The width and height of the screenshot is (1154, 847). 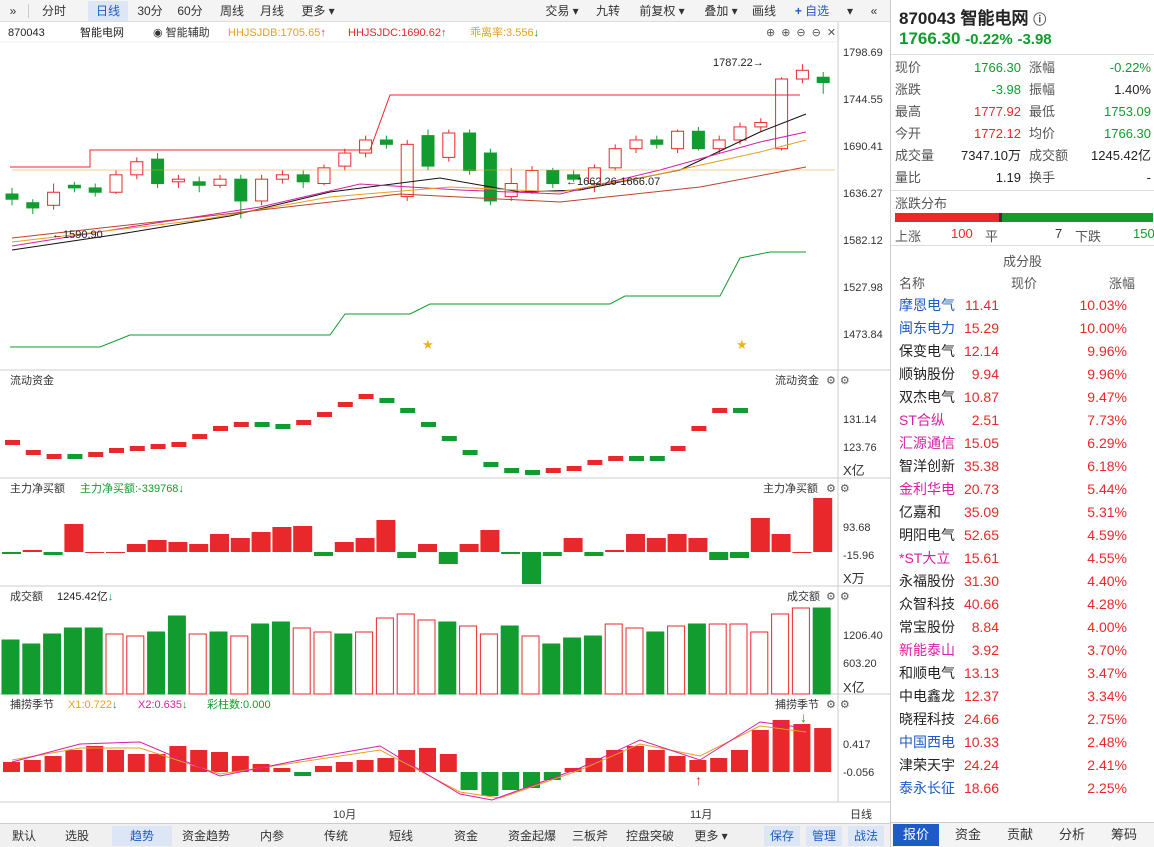 What do you see at coordinates (1024, 742) in the screenshot?
I see `component-stock-row: 中国西电 10.33 2.48%` at bounding box center [1024, 742].